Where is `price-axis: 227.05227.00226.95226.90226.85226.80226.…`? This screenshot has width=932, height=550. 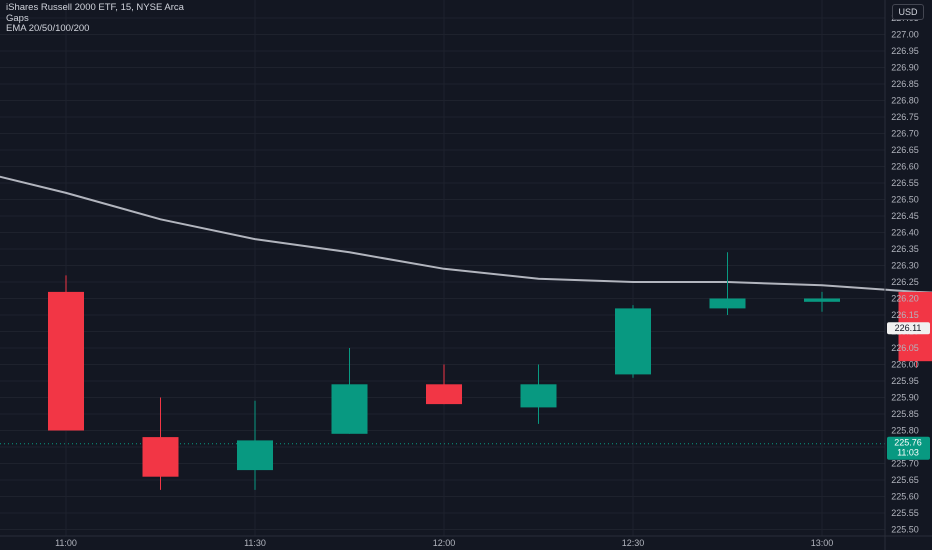
price-axis: 227.05227.00226.95226.90226.85226.80226.… is located at coordinates (901, 275).